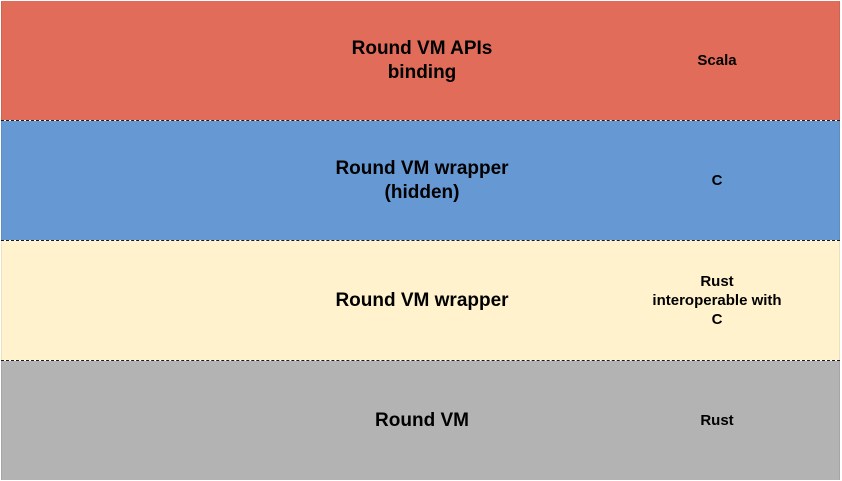 The height and width of the screenshot is (481, 842). I want to click on layer-language: C, so click(717, 180).